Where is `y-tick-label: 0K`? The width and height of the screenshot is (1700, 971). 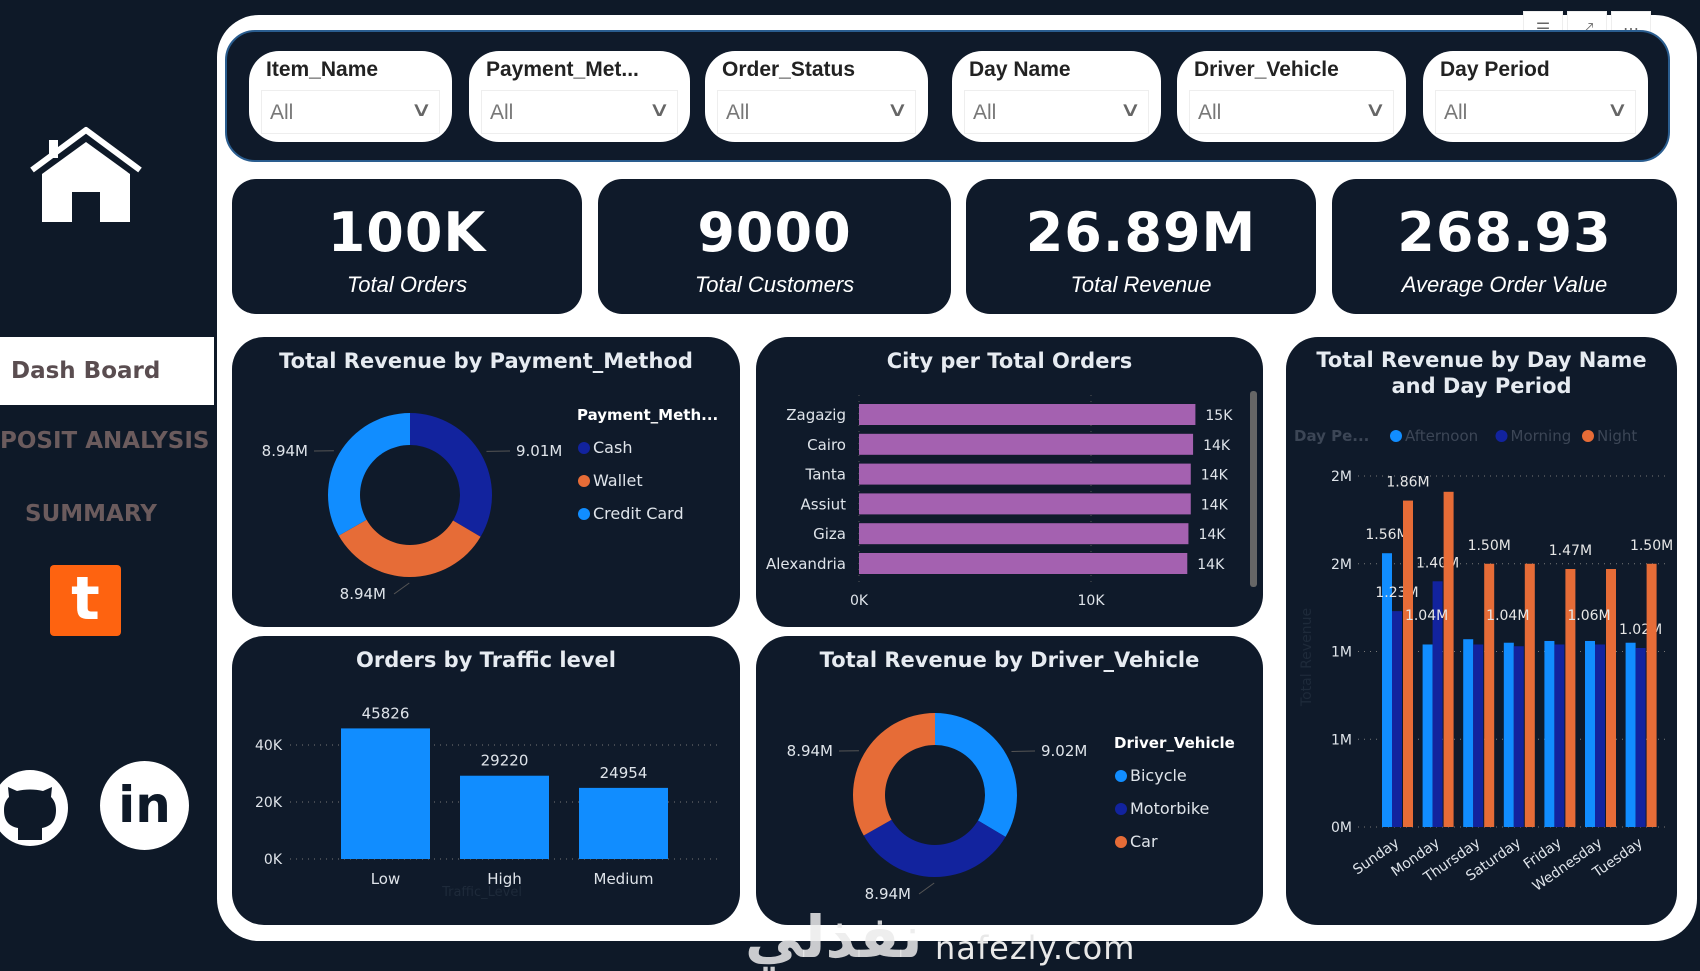 y-tick-label: 0K is located at coordinates (273, 860).